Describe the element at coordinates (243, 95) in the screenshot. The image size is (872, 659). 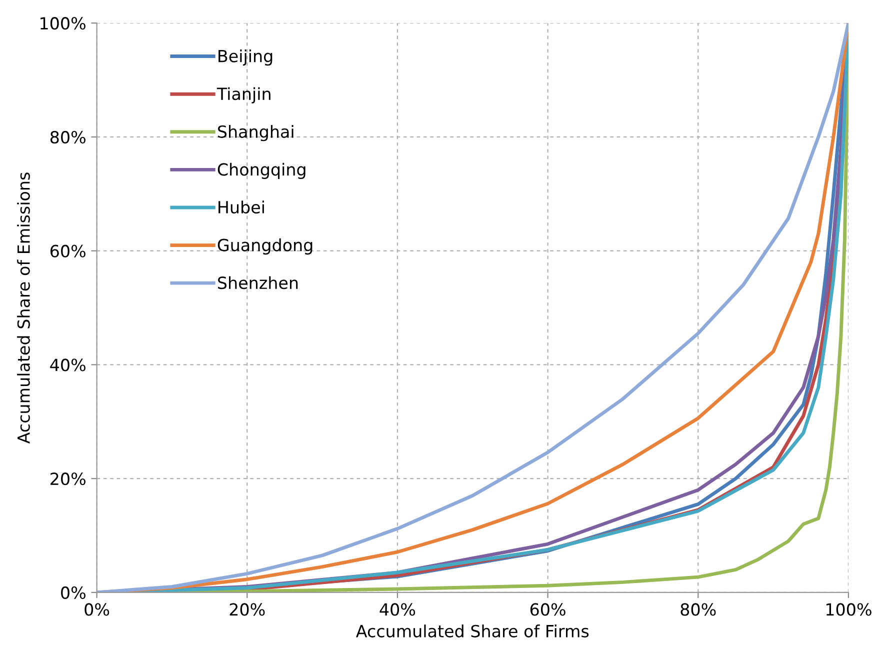
I see `legend-label: Tianjin` at that location.